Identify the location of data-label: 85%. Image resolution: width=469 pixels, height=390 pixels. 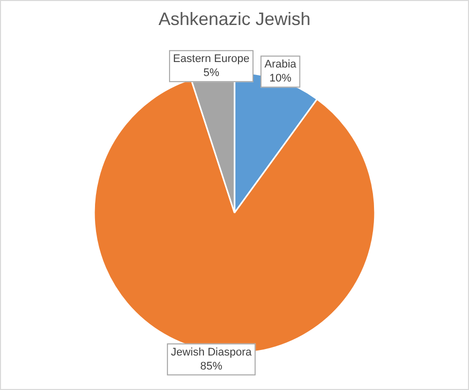
(211, 366).